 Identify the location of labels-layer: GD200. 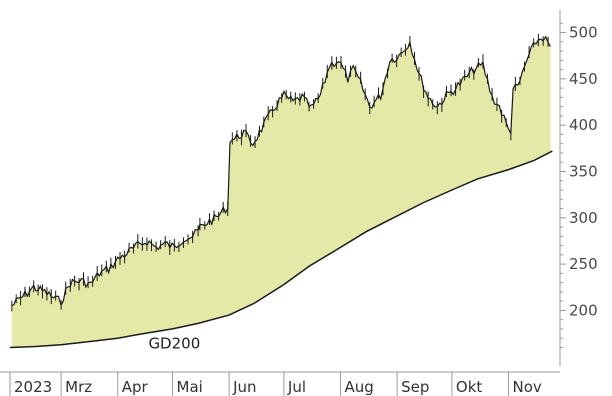
(174, 344).